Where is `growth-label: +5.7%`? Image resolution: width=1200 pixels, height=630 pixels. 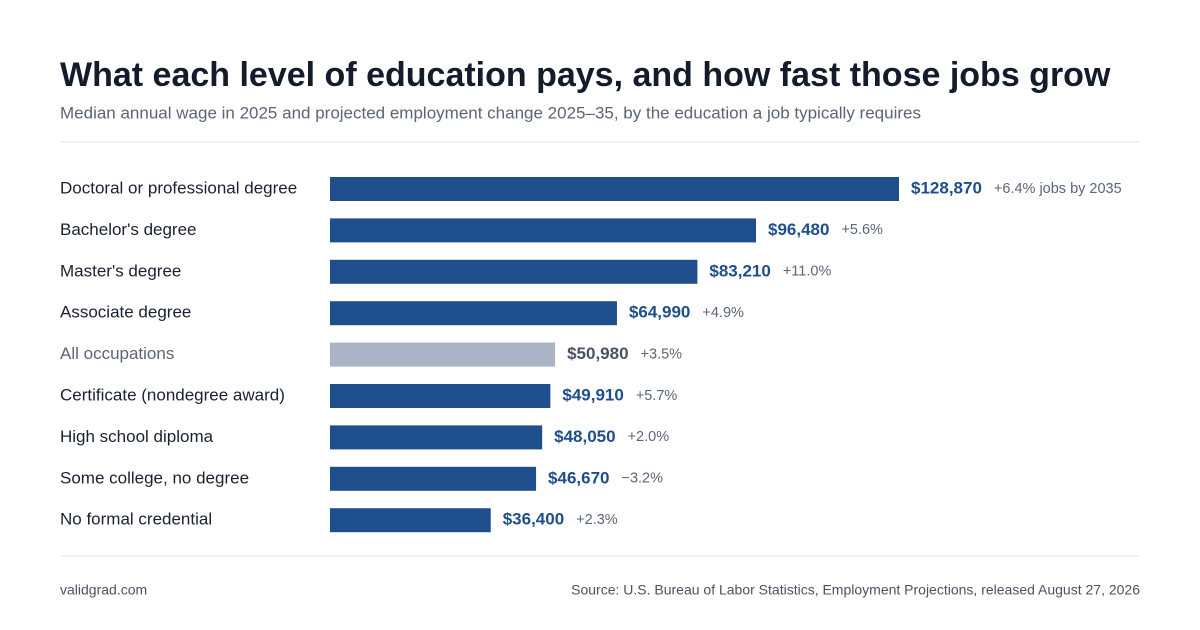
growth-label: +5.7% is located at coordinates (657, 396).